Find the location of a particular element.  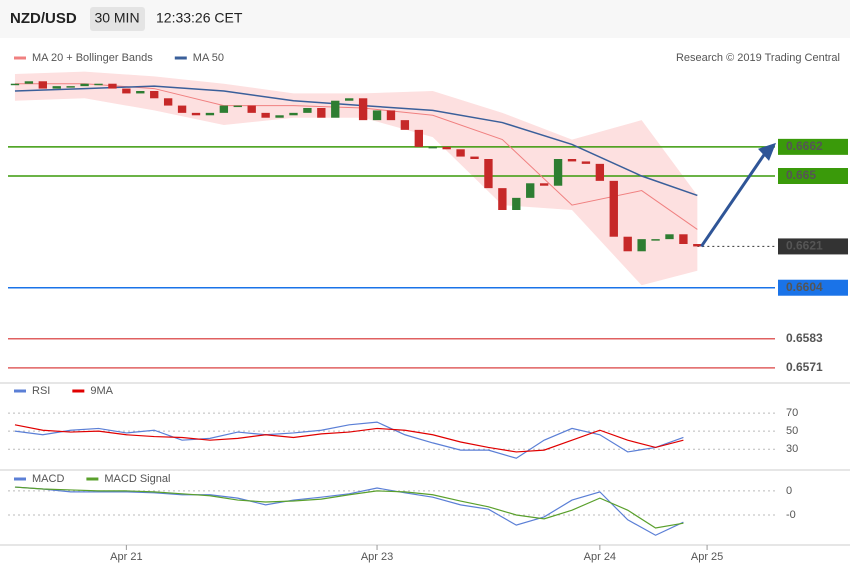

legend-label: MACD is located at coordinates (48, 479).